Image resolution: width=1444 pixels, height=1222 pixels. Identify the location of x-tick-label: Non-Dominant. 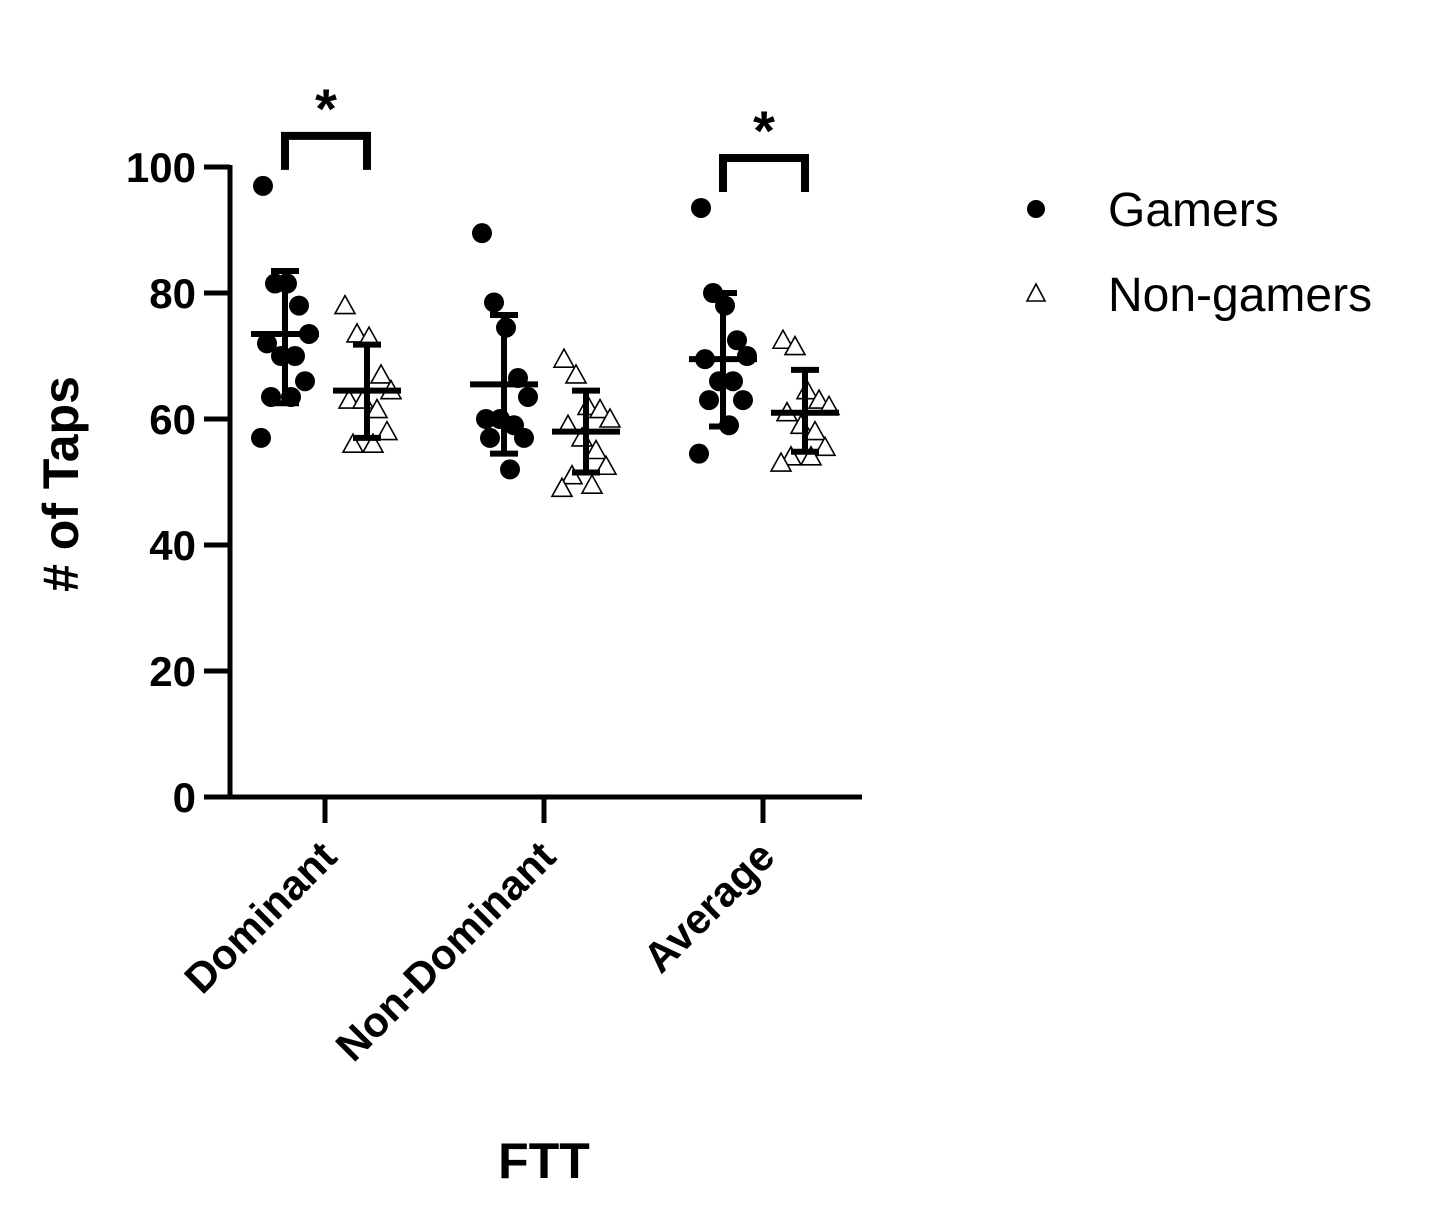
(446, 951).